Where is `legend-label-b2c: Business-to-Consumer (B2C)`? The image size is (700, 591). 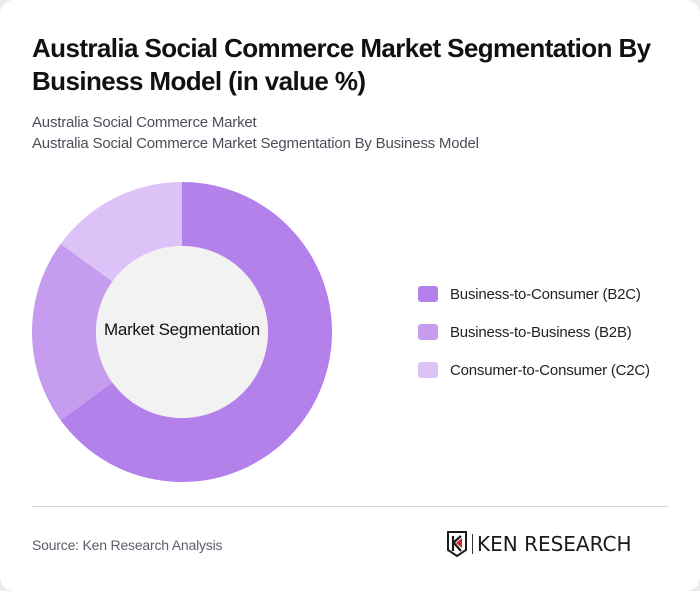
legend-label-b2c: Business-to-Consumer (B2C) is located at coordinates (545, 294).